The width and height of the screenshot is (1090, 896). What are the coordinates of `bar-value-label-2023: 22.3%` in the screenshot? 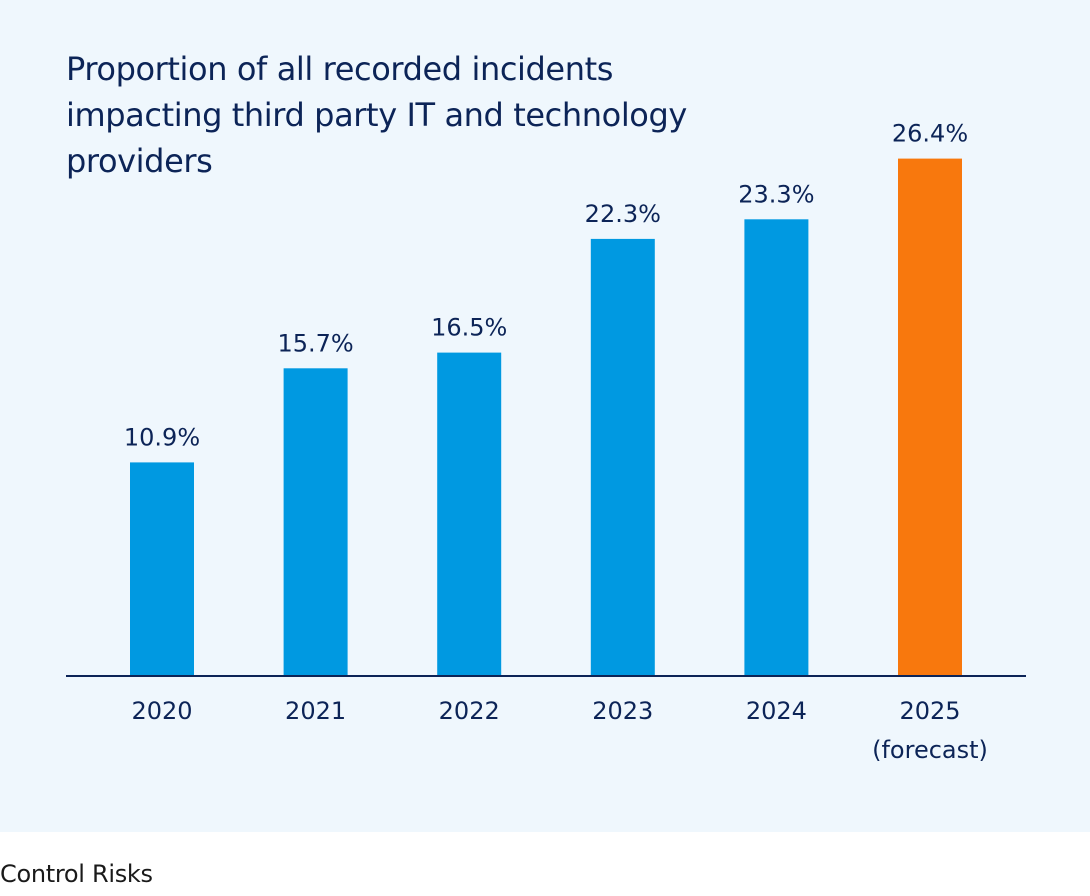 It's located at (623, 214).